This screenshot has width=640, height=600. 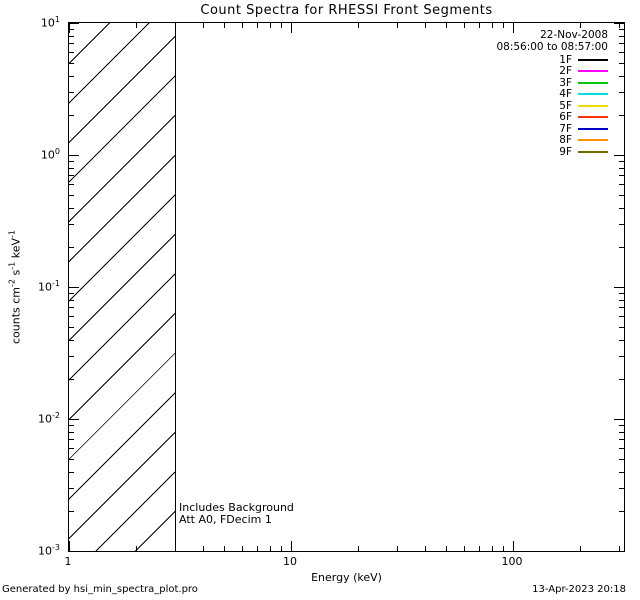 What do you see at coordinates (225, 519) in the screenshot?
I see `annotation-attenuator-state: Att A0, FDecim 1` at bounding box center [225, 519].